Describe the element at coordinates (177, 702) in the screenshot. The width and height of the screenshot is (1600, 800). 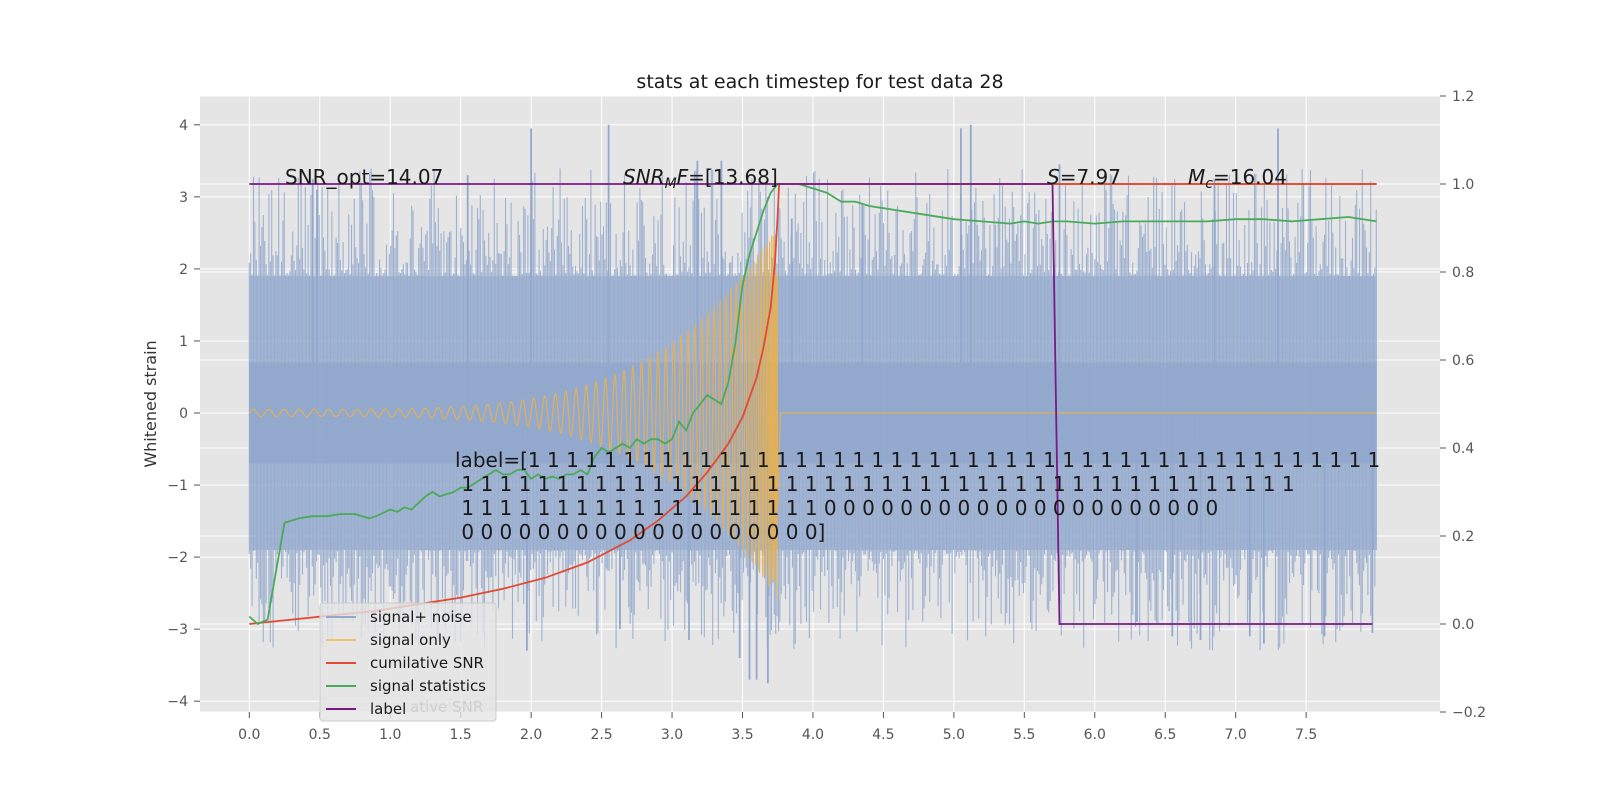
I see `y-tick-label: −4` at that location.